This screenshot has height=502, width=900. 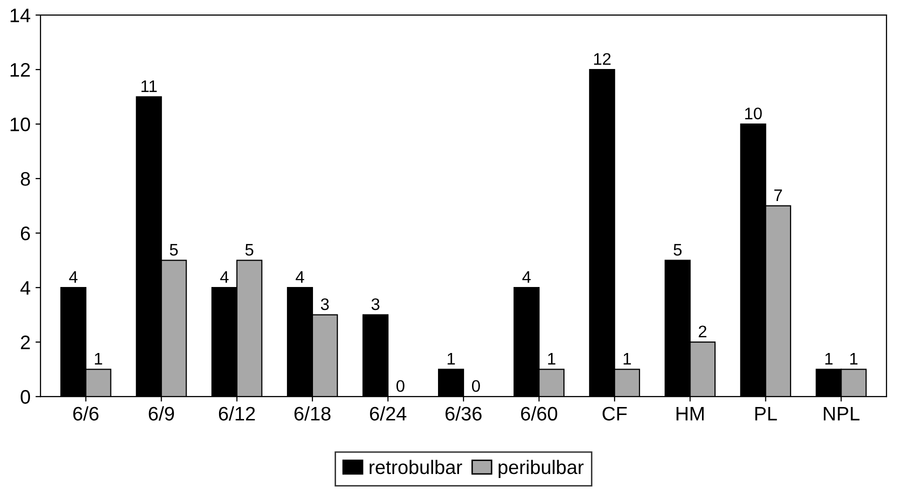 I want to click on data-label: 11, so click(x=149, y=86).